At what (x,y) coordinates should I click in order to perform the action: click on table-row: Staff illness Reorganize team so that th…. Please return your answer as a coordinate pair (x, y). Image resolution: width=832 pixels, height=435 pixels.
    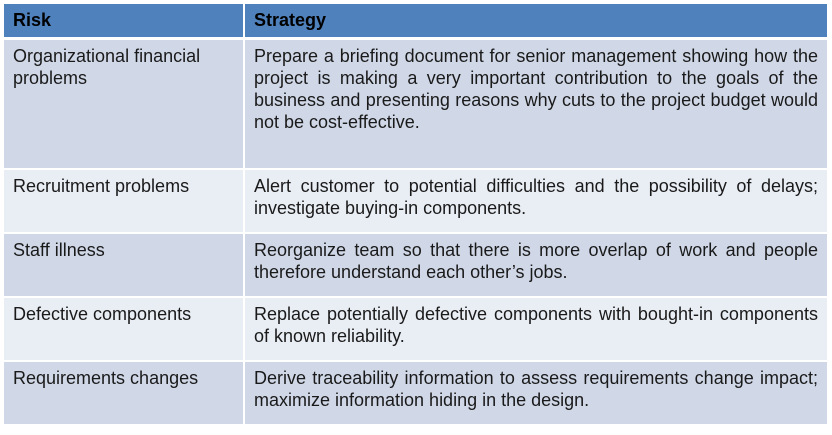
    Looking at the image, I should click on (415, 265).